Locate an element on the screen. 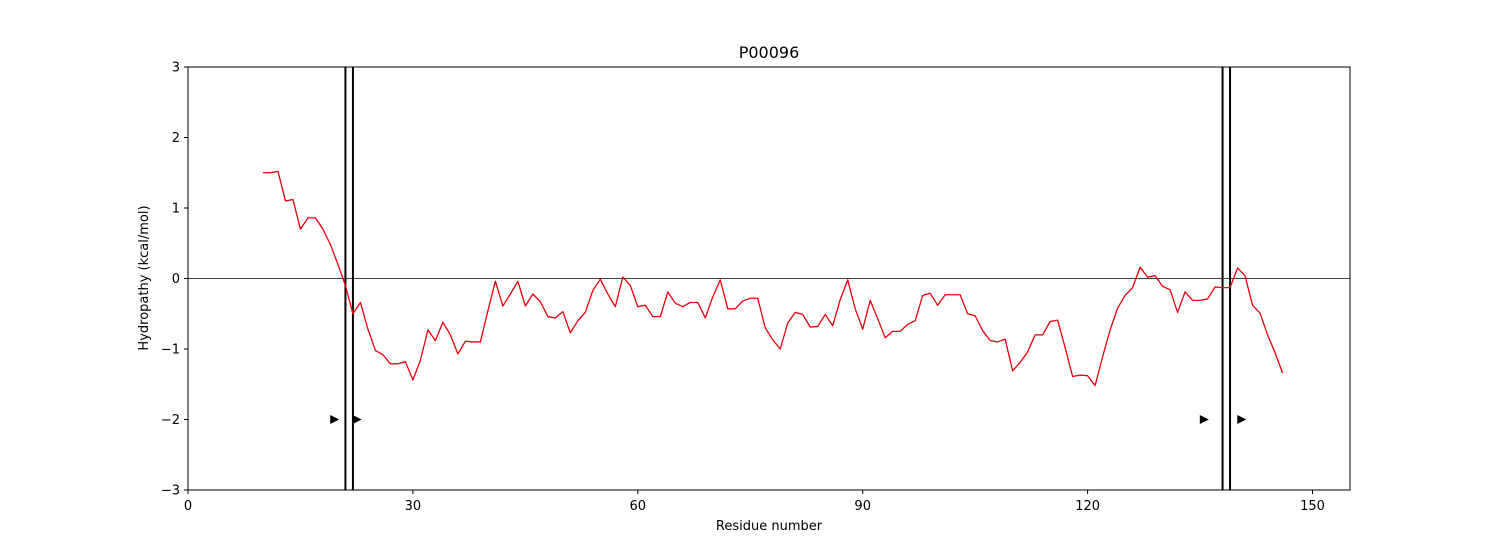 The width and height of the screenshot is (1500, 550). x-tick-label: 0 is located at coordinates (188, 506).